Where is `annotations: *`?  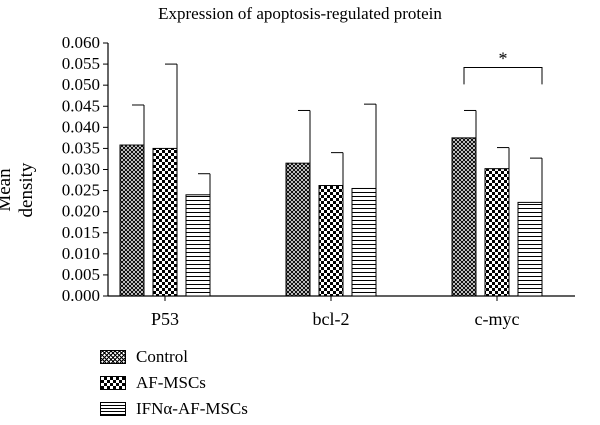 annotations: * is located at coordinates (503, 66).